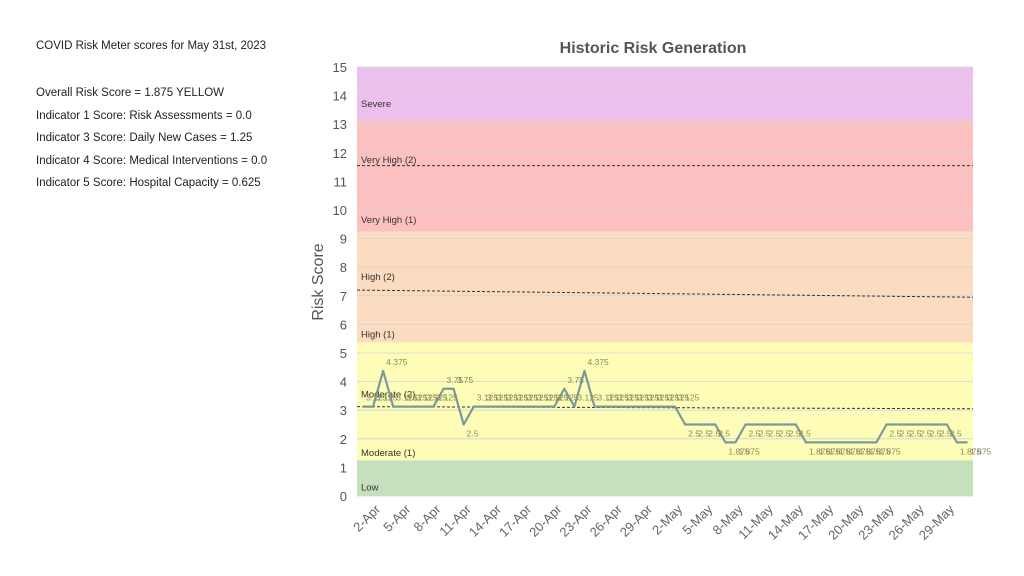 The width and height of the screenshot is (1024, 576). Describe the element at coordinates (343, 353) in the screenshot. I see `y-tick-label: 5` at that location.